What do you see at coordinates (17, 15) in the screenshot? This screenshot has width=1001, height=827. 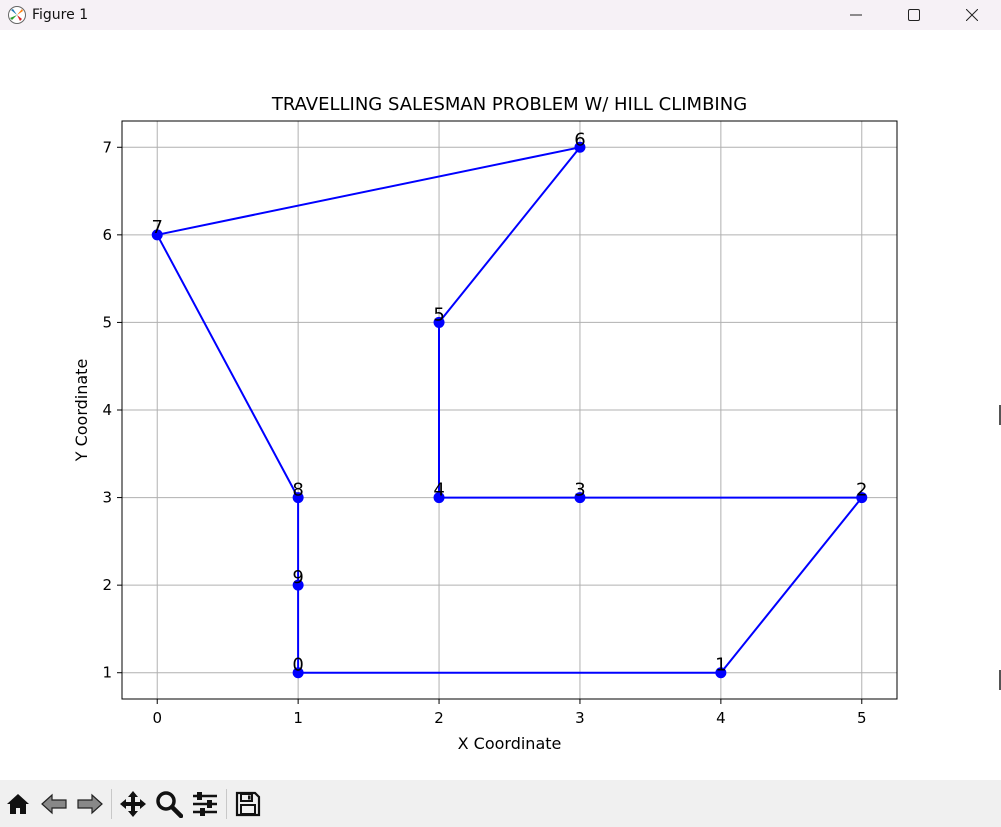 I see `matplotlib-logo-icon` at bounding box center [17, 15].